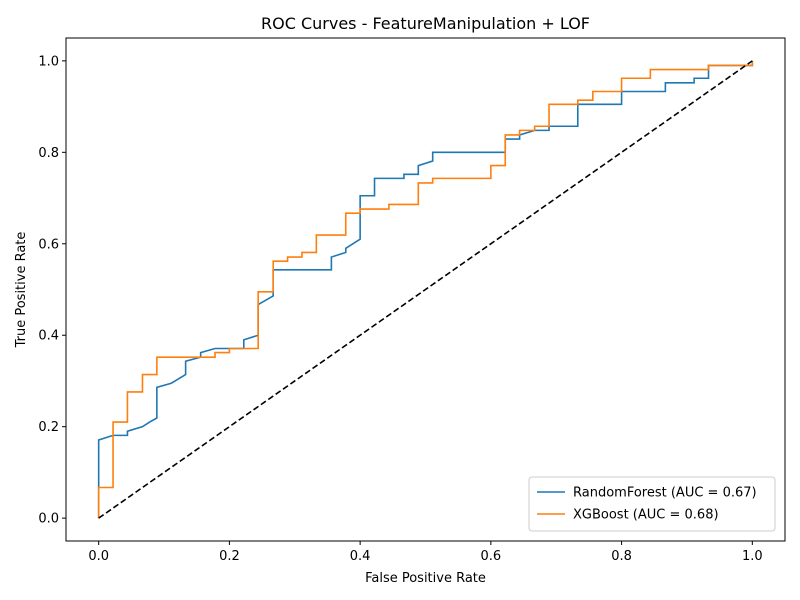 This screenshot has height=600, width=800. Describe the element at coordinates (48, 519) in the screenshot. I see `y-tick-label: 0.0` at that location.